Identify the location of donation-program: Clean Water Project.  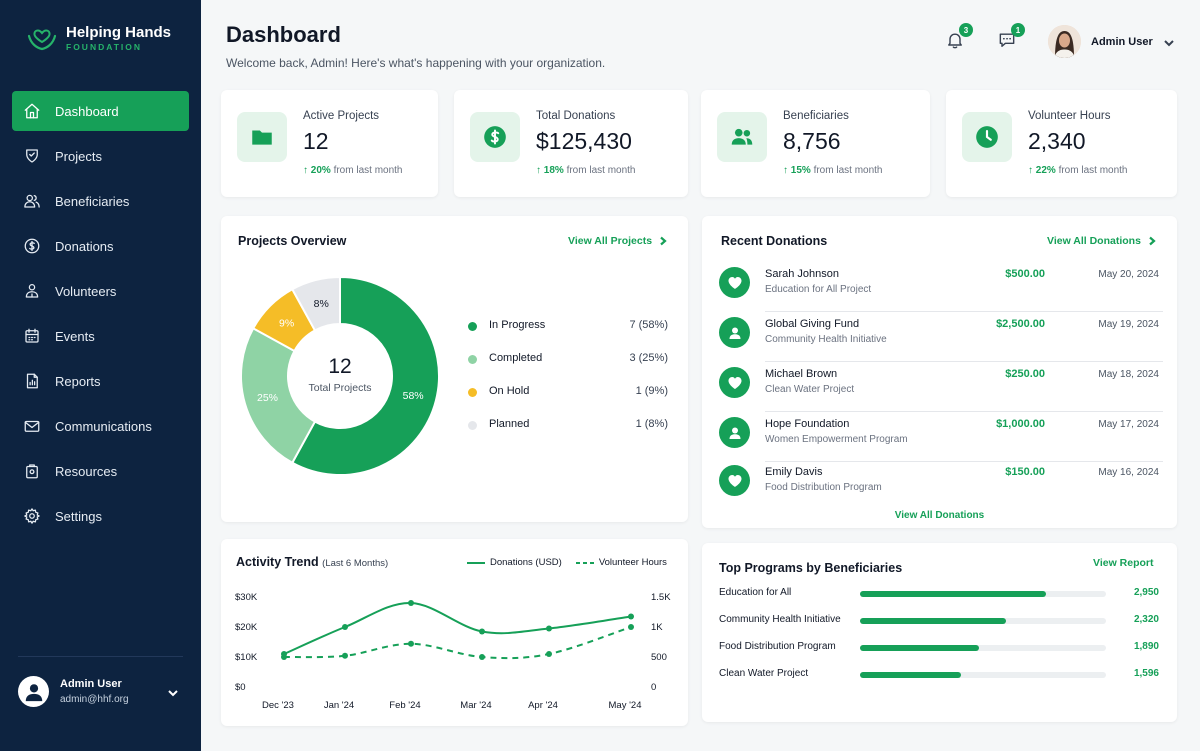
(810, 389).